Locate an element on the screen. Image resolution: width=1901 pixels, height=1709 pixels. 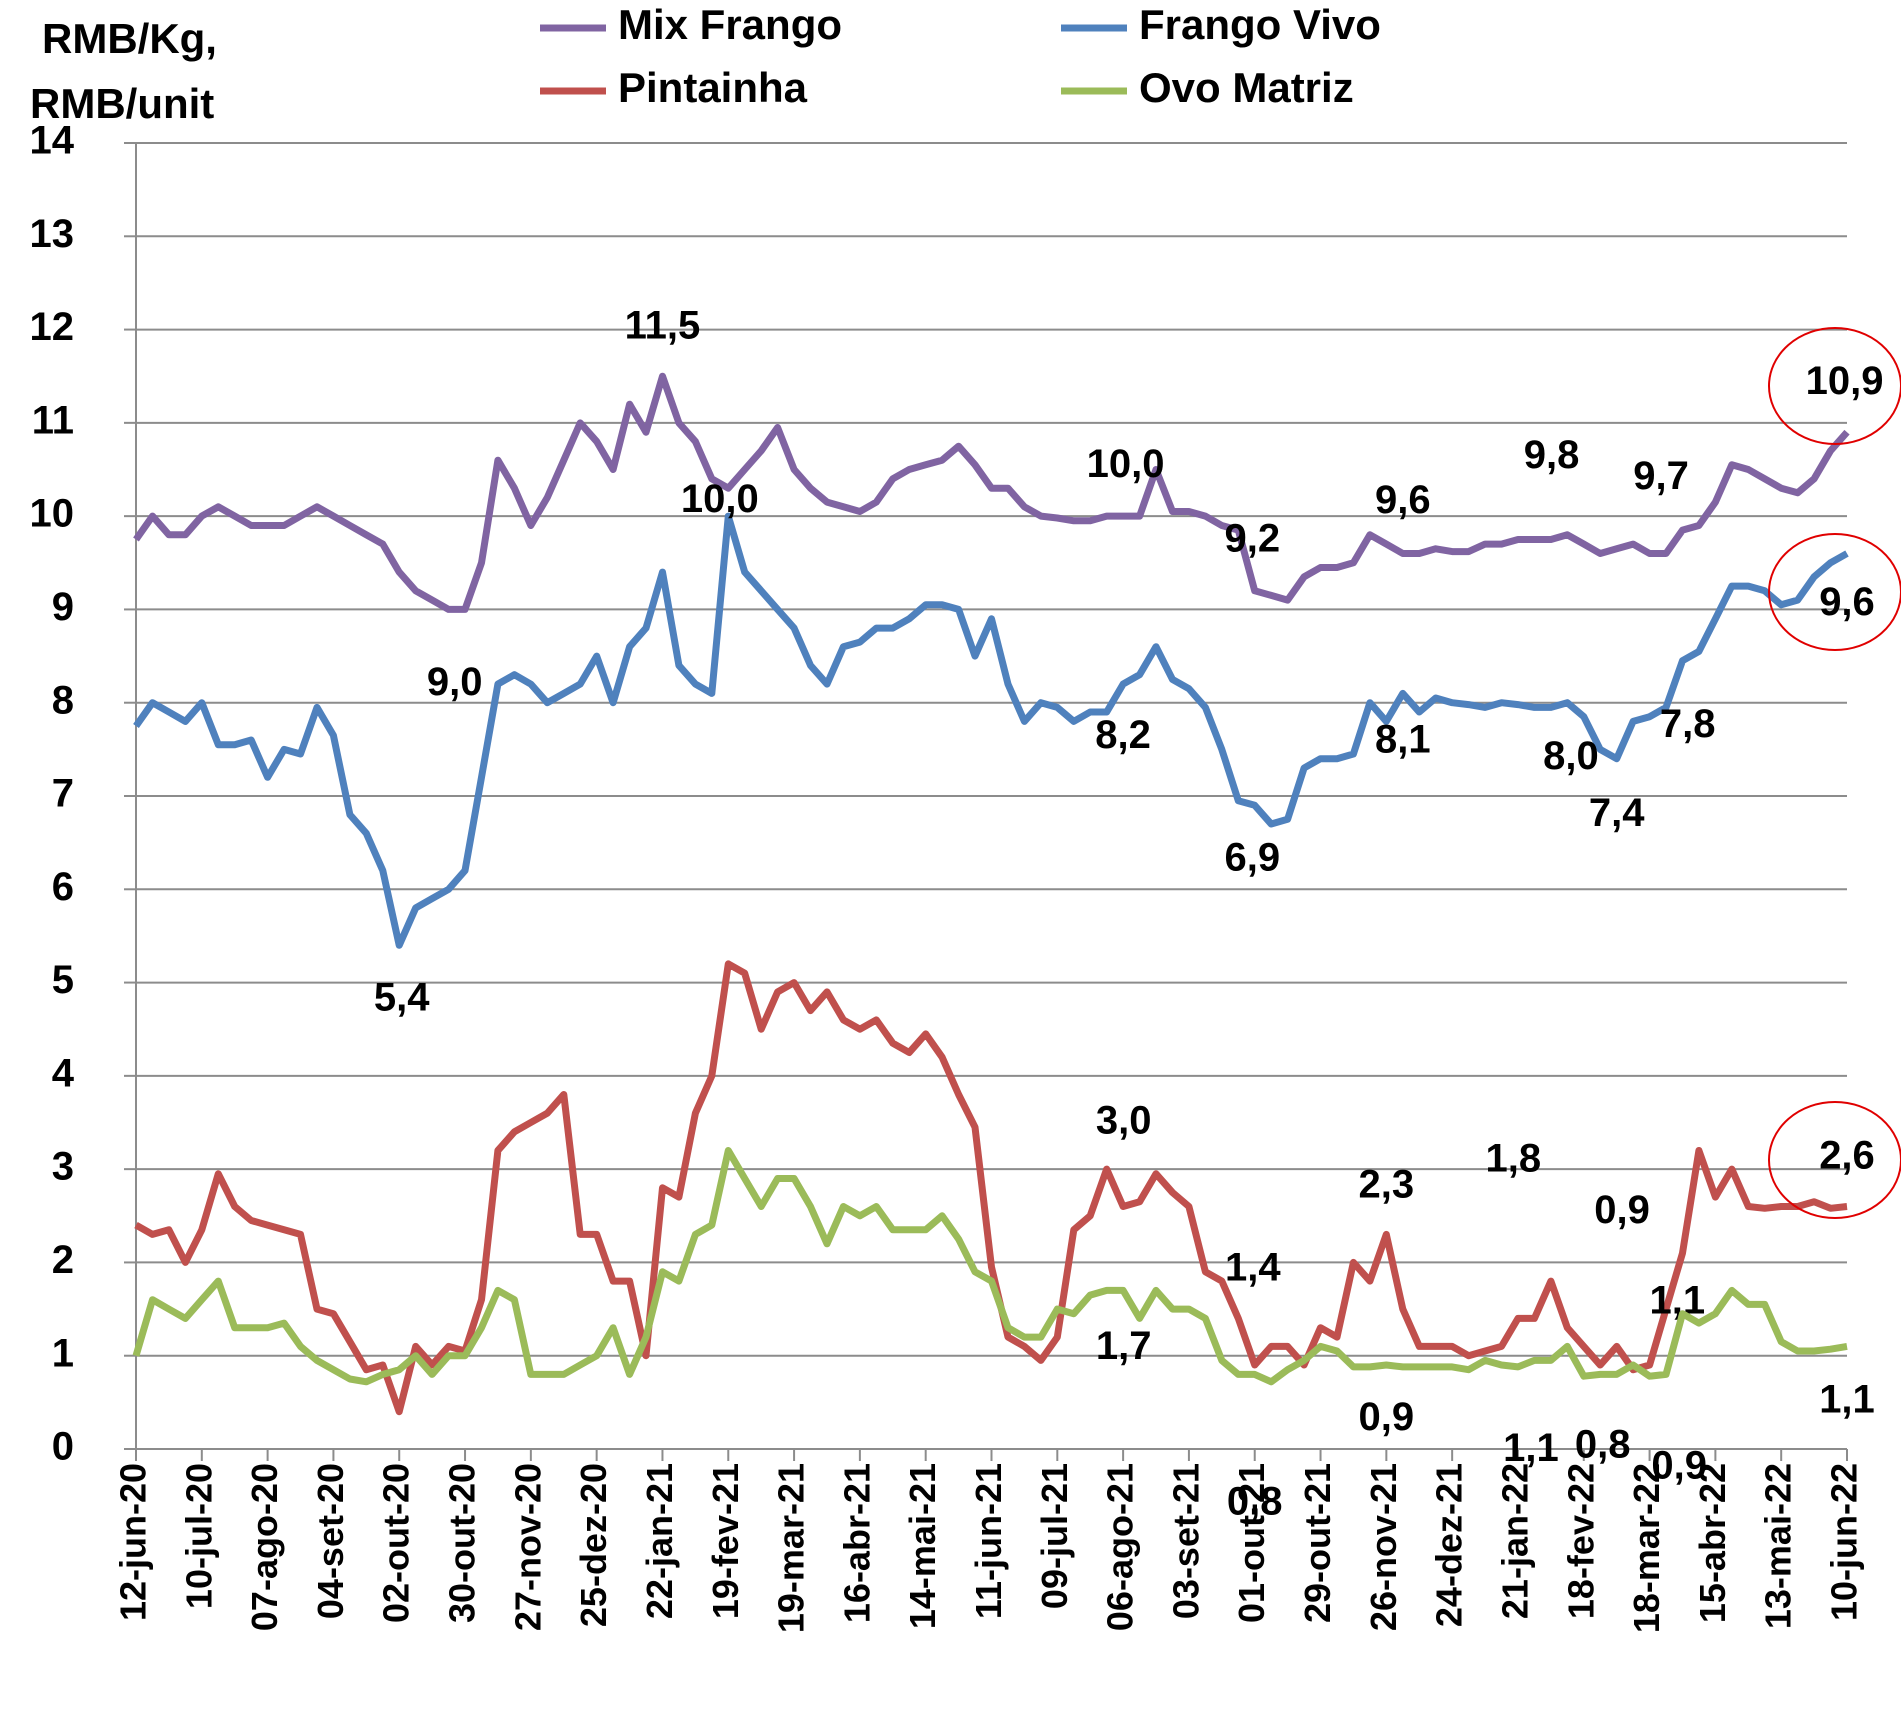
x-tick-label: 18-fev-22 is located at coordinates (1580, 1541).